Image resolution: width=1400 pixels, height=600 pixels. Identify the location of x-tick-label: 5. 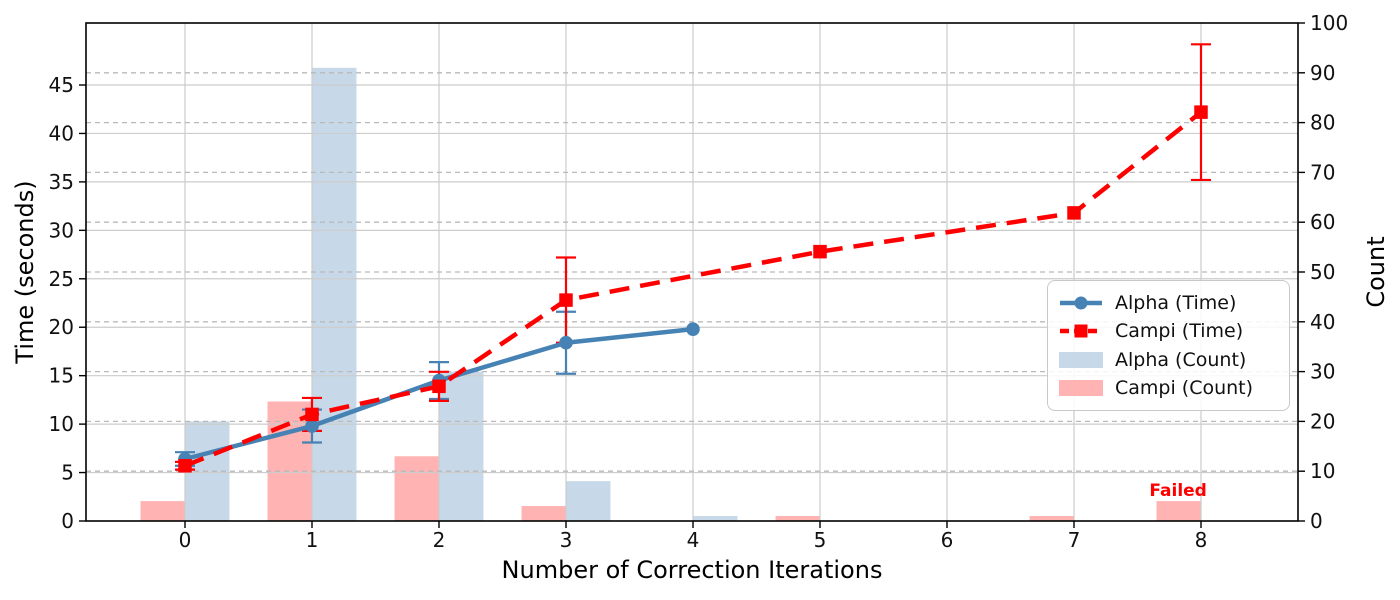
(820, 540).